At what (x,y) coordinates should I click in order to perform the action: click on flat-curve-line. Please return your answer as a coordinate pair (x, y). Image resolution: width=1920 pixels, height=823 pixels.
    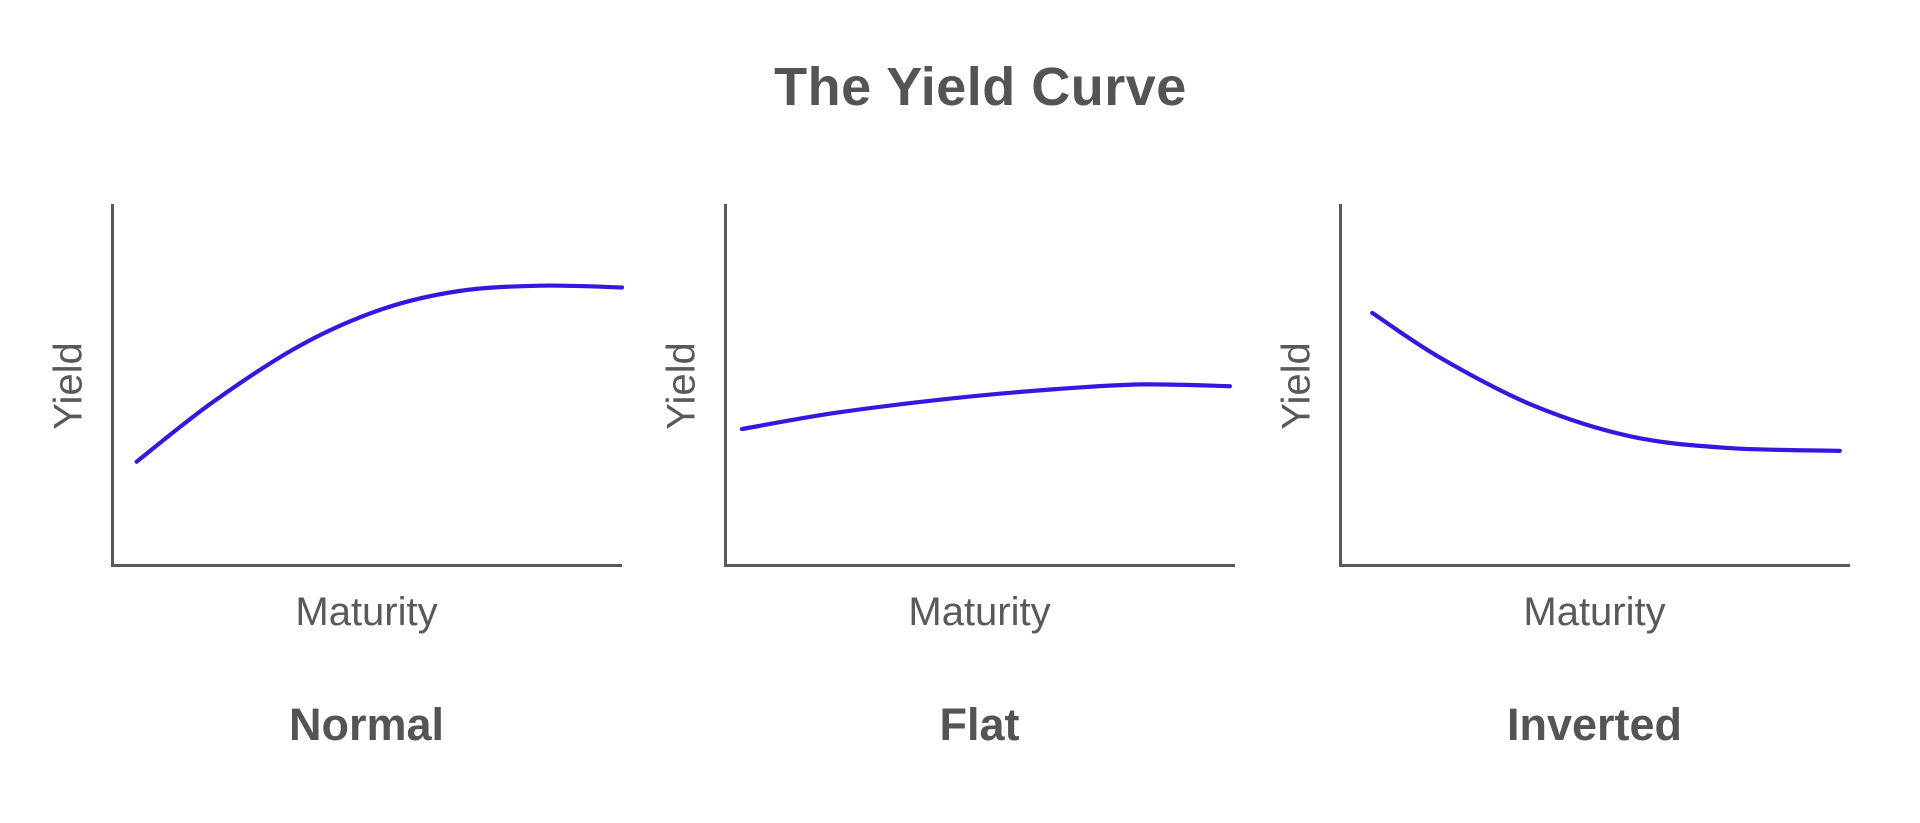
    Looking at the image, I should click on (985, 407).